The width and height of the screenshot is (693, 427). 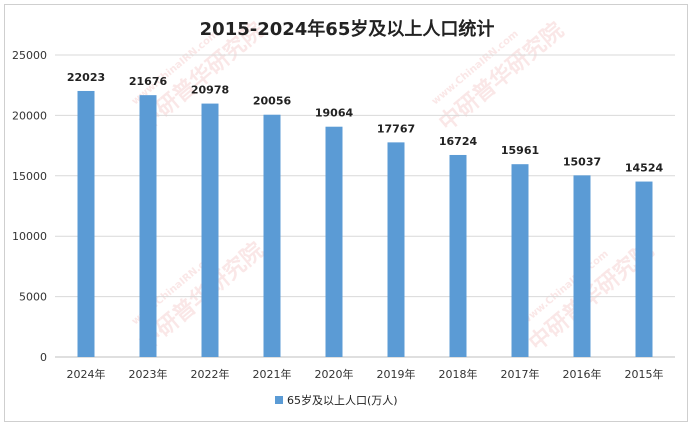 I want to click on data-label: 21676, so click(x=148, y=81).